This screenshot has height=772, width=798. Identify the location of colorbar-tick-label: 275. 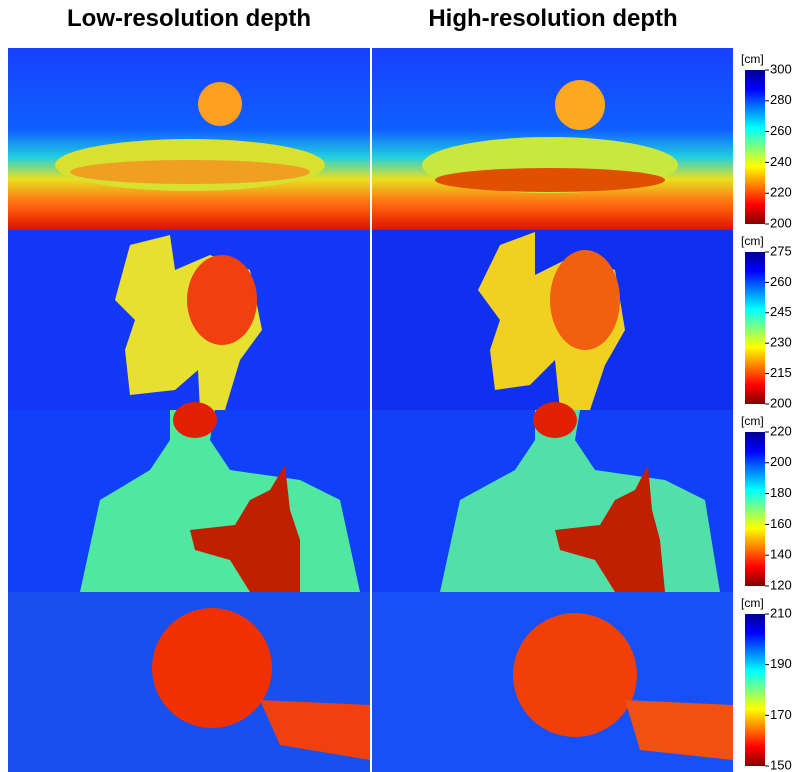
(781, 250).